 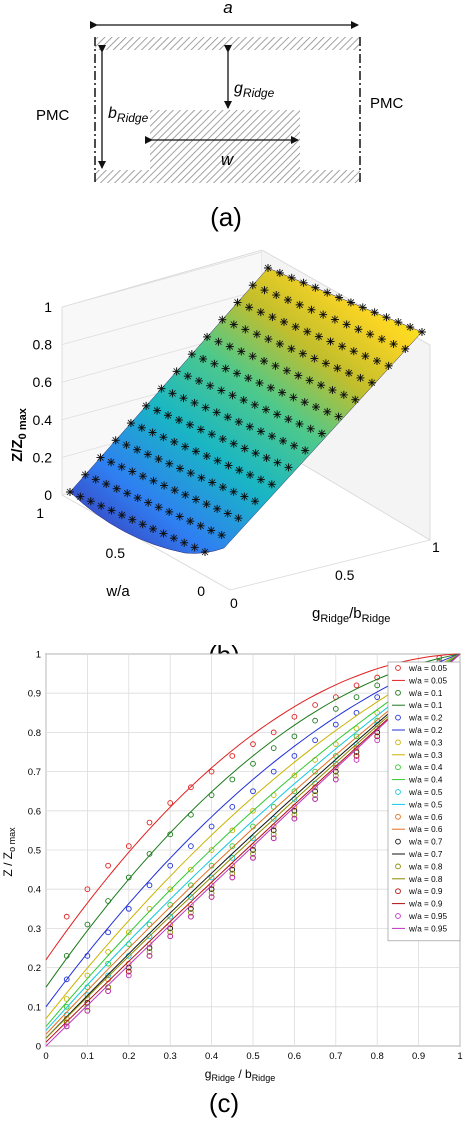 What do you see at coordinates (252, 1056) in the screenshot?
I see `x-tick-label: 0.5` at bounding box center [252, 1056].